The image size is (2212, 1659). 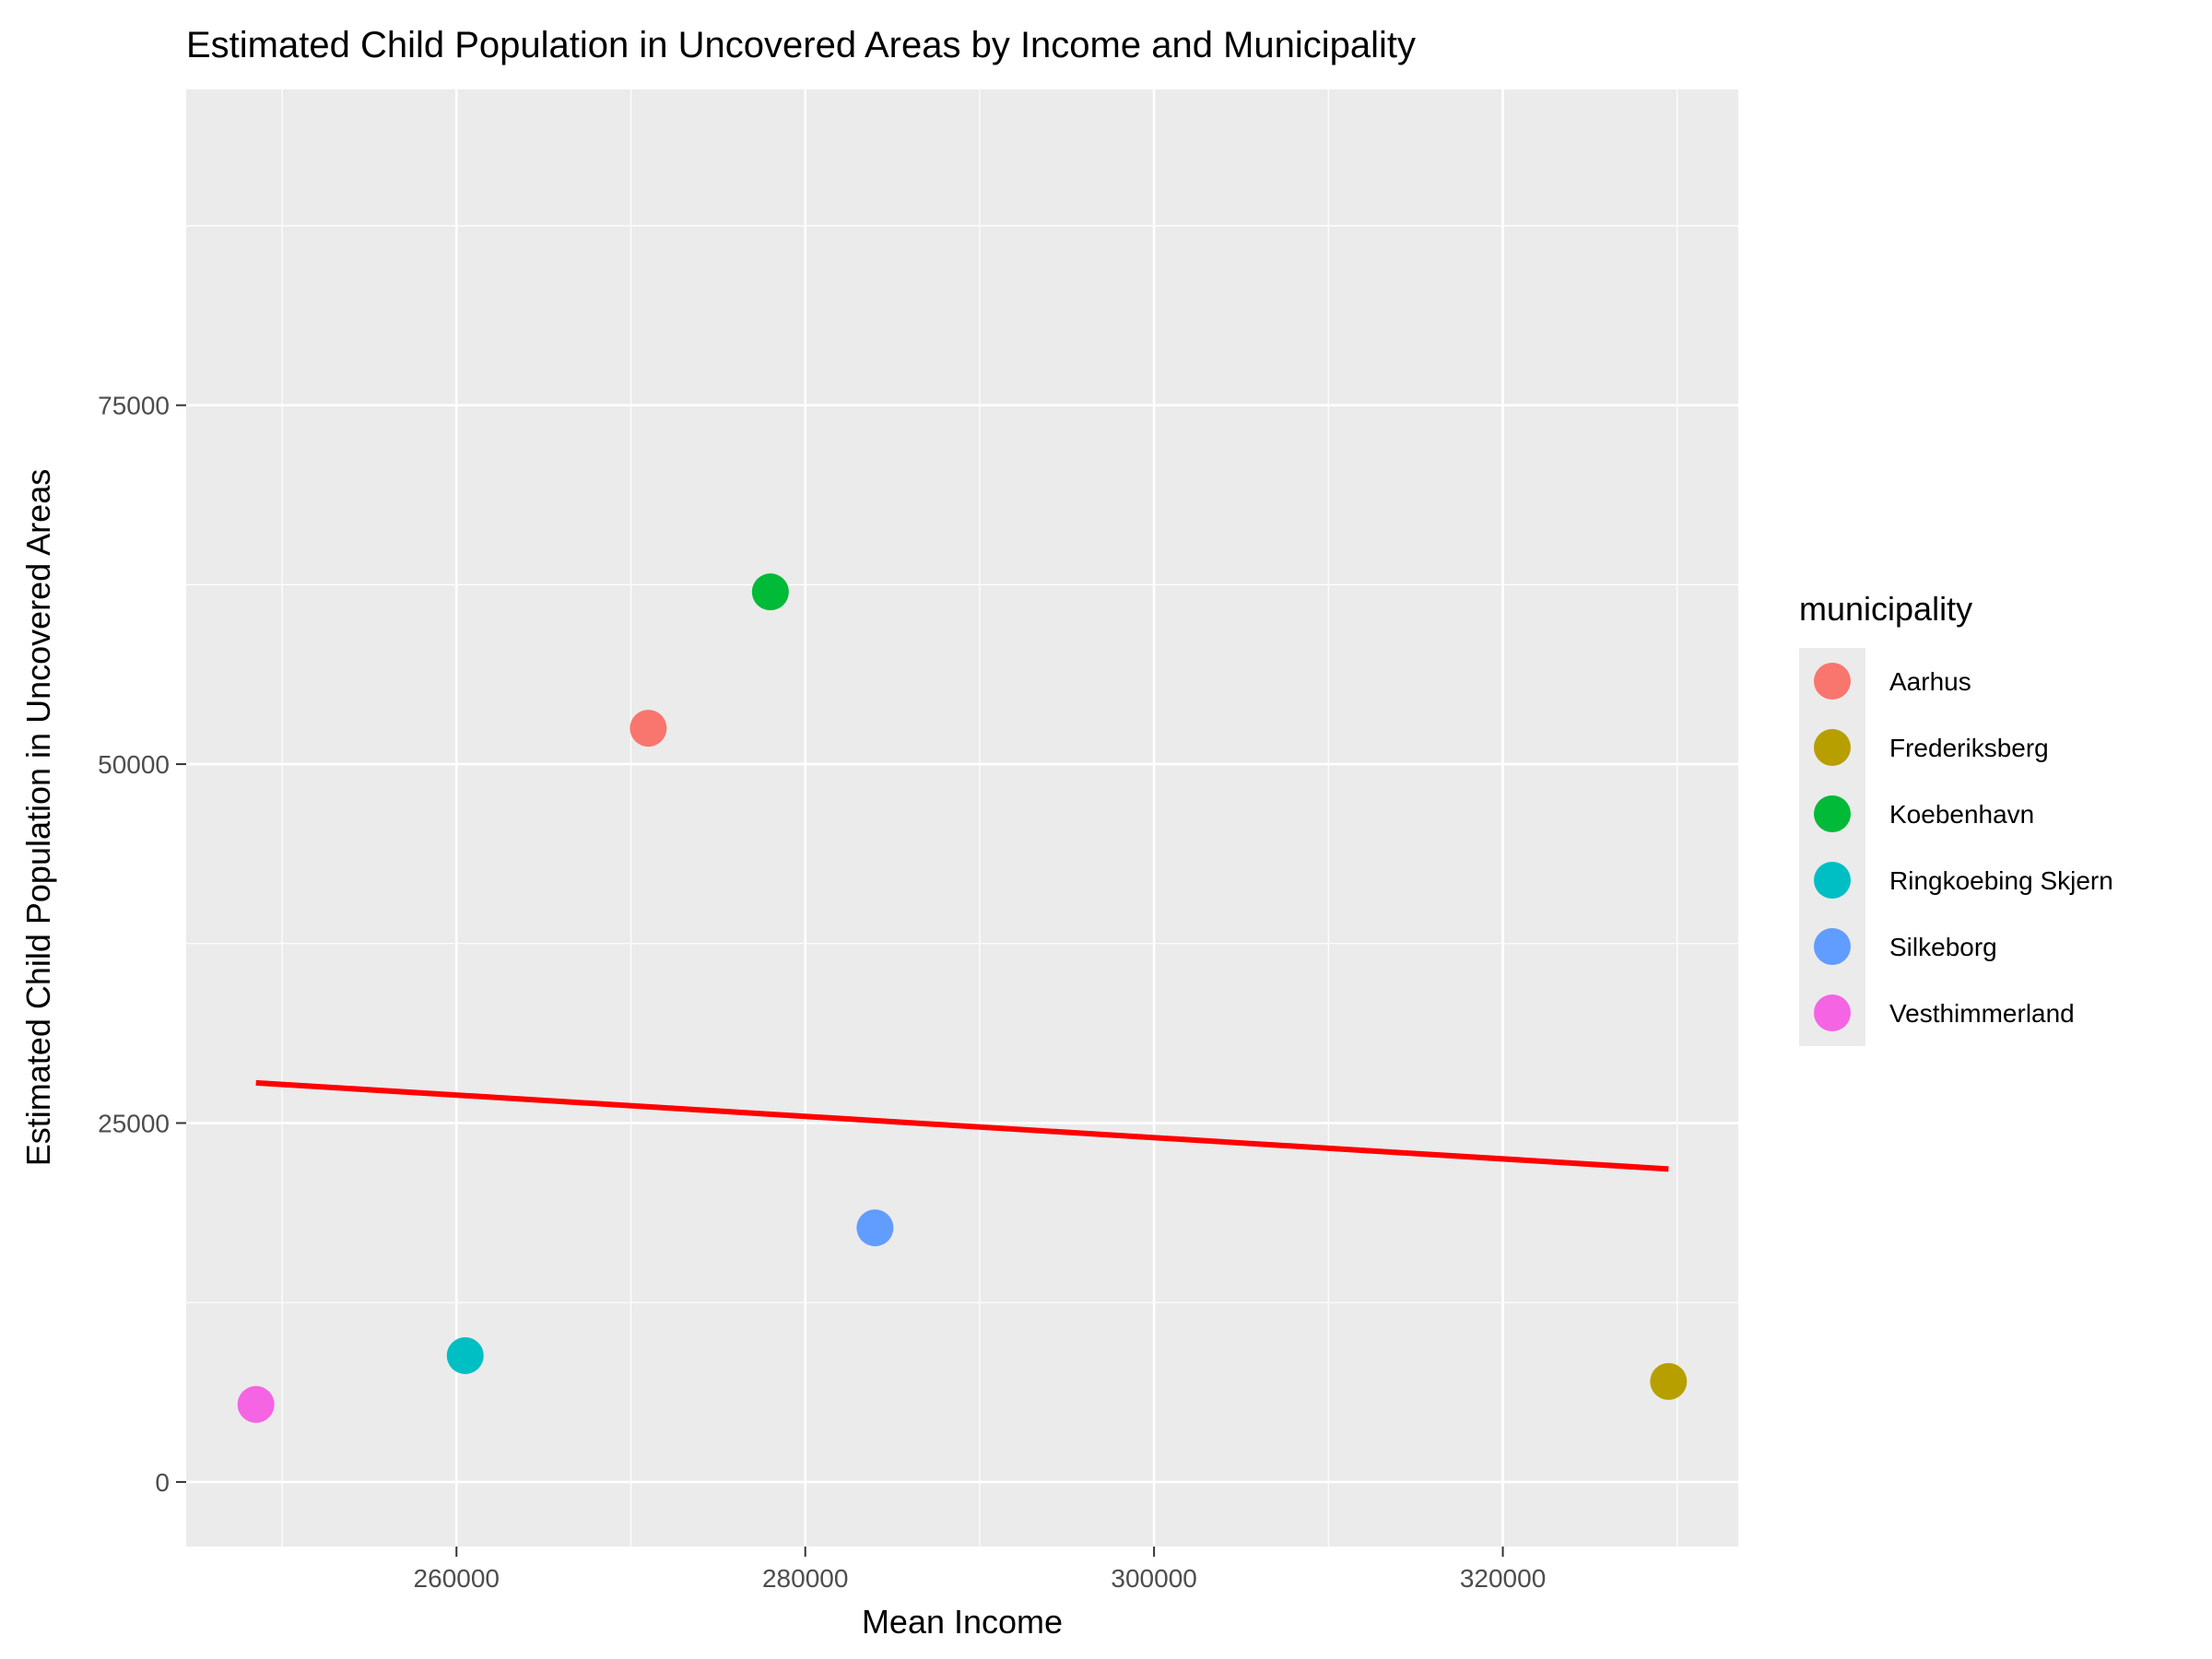 What do you see at coordinates (1832, 847) in the screenshot?
I see `legend-key-background` at bounding box center [1832, 847].